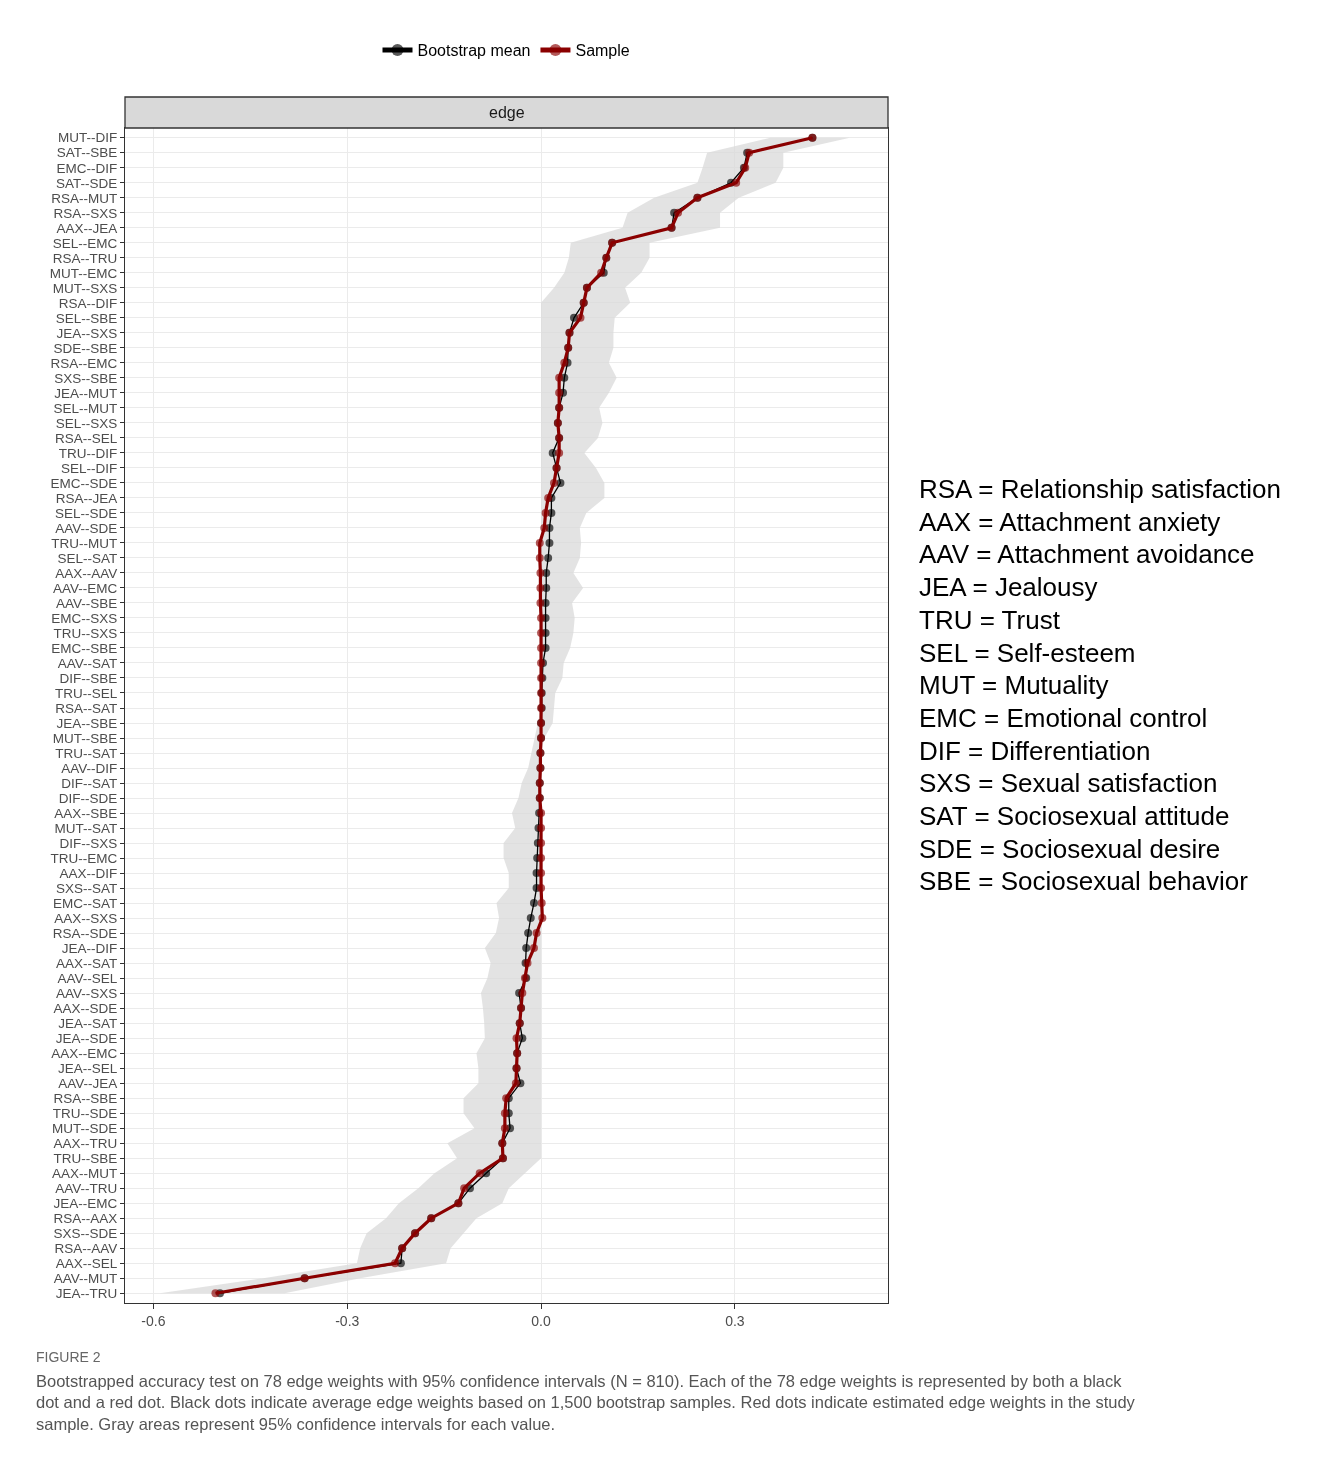 Image resolution: width=1325 pixels, height=1466 pixels. Describe the element at coordinates (87, 603) in the screenshot. I see `y-tick-label: AAV--SBE` at that location.